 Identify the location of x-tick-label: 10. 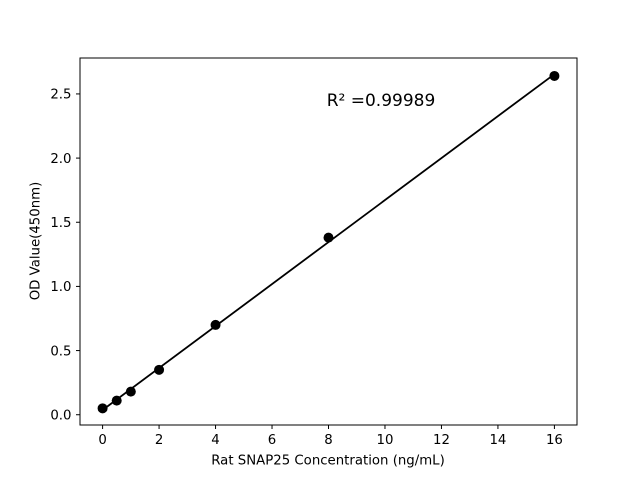
(385, 440).